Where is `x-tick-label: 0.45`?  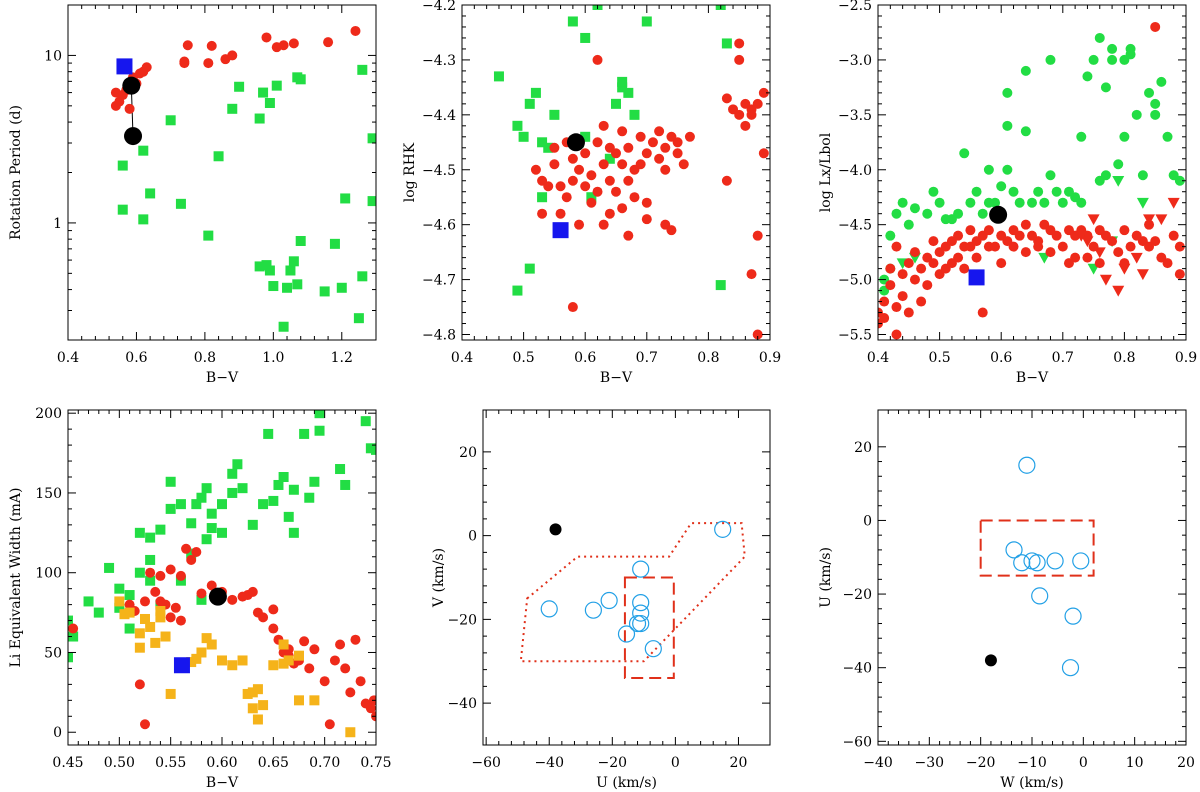 x-tick-label: 0.45 is located at coordinates (67, 763).